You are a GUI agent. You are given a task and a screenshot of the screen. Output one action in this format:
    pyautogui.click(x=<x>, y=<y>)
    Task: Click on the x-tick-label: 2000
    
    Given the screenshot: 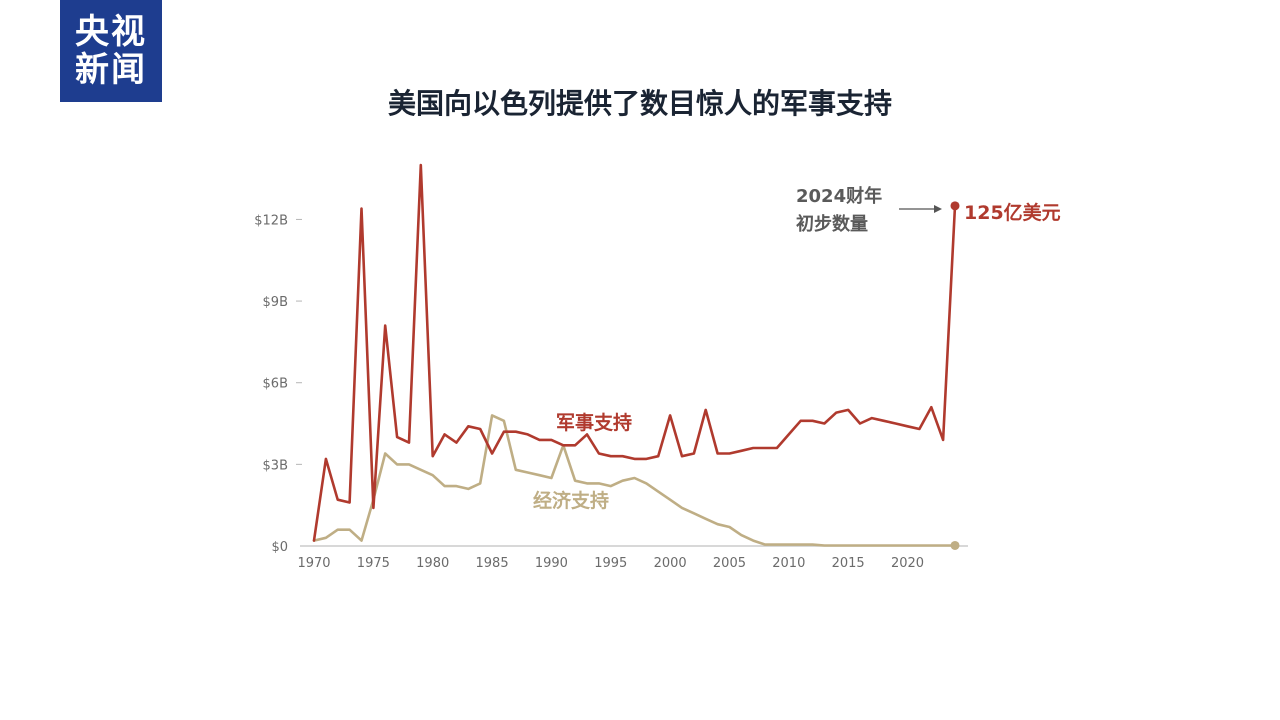 What is the action you would take?
    pyautogui.click(x=670, y=563)
    